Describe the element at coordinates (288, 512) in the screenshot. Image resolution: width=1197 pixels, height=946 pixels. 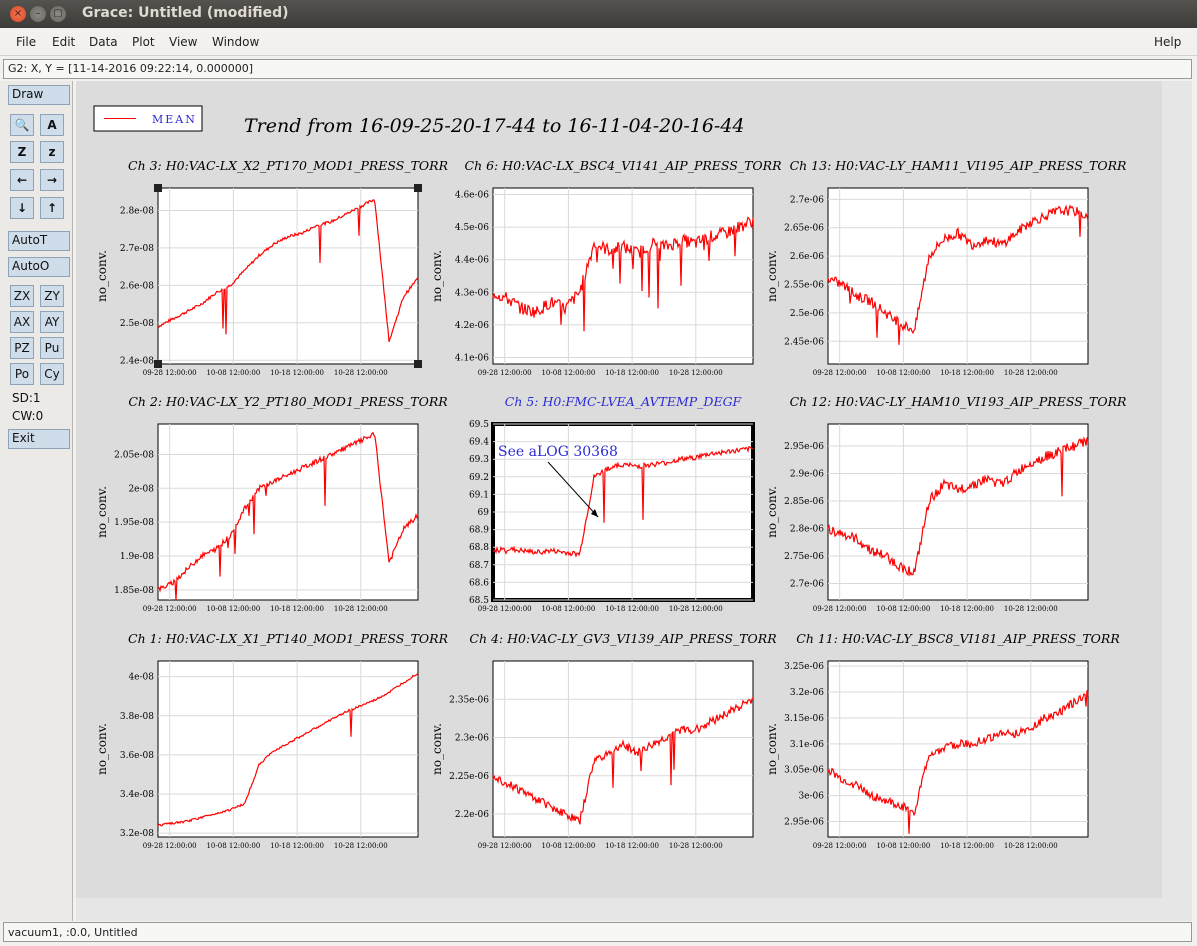
I see `plot-frame` at that location.